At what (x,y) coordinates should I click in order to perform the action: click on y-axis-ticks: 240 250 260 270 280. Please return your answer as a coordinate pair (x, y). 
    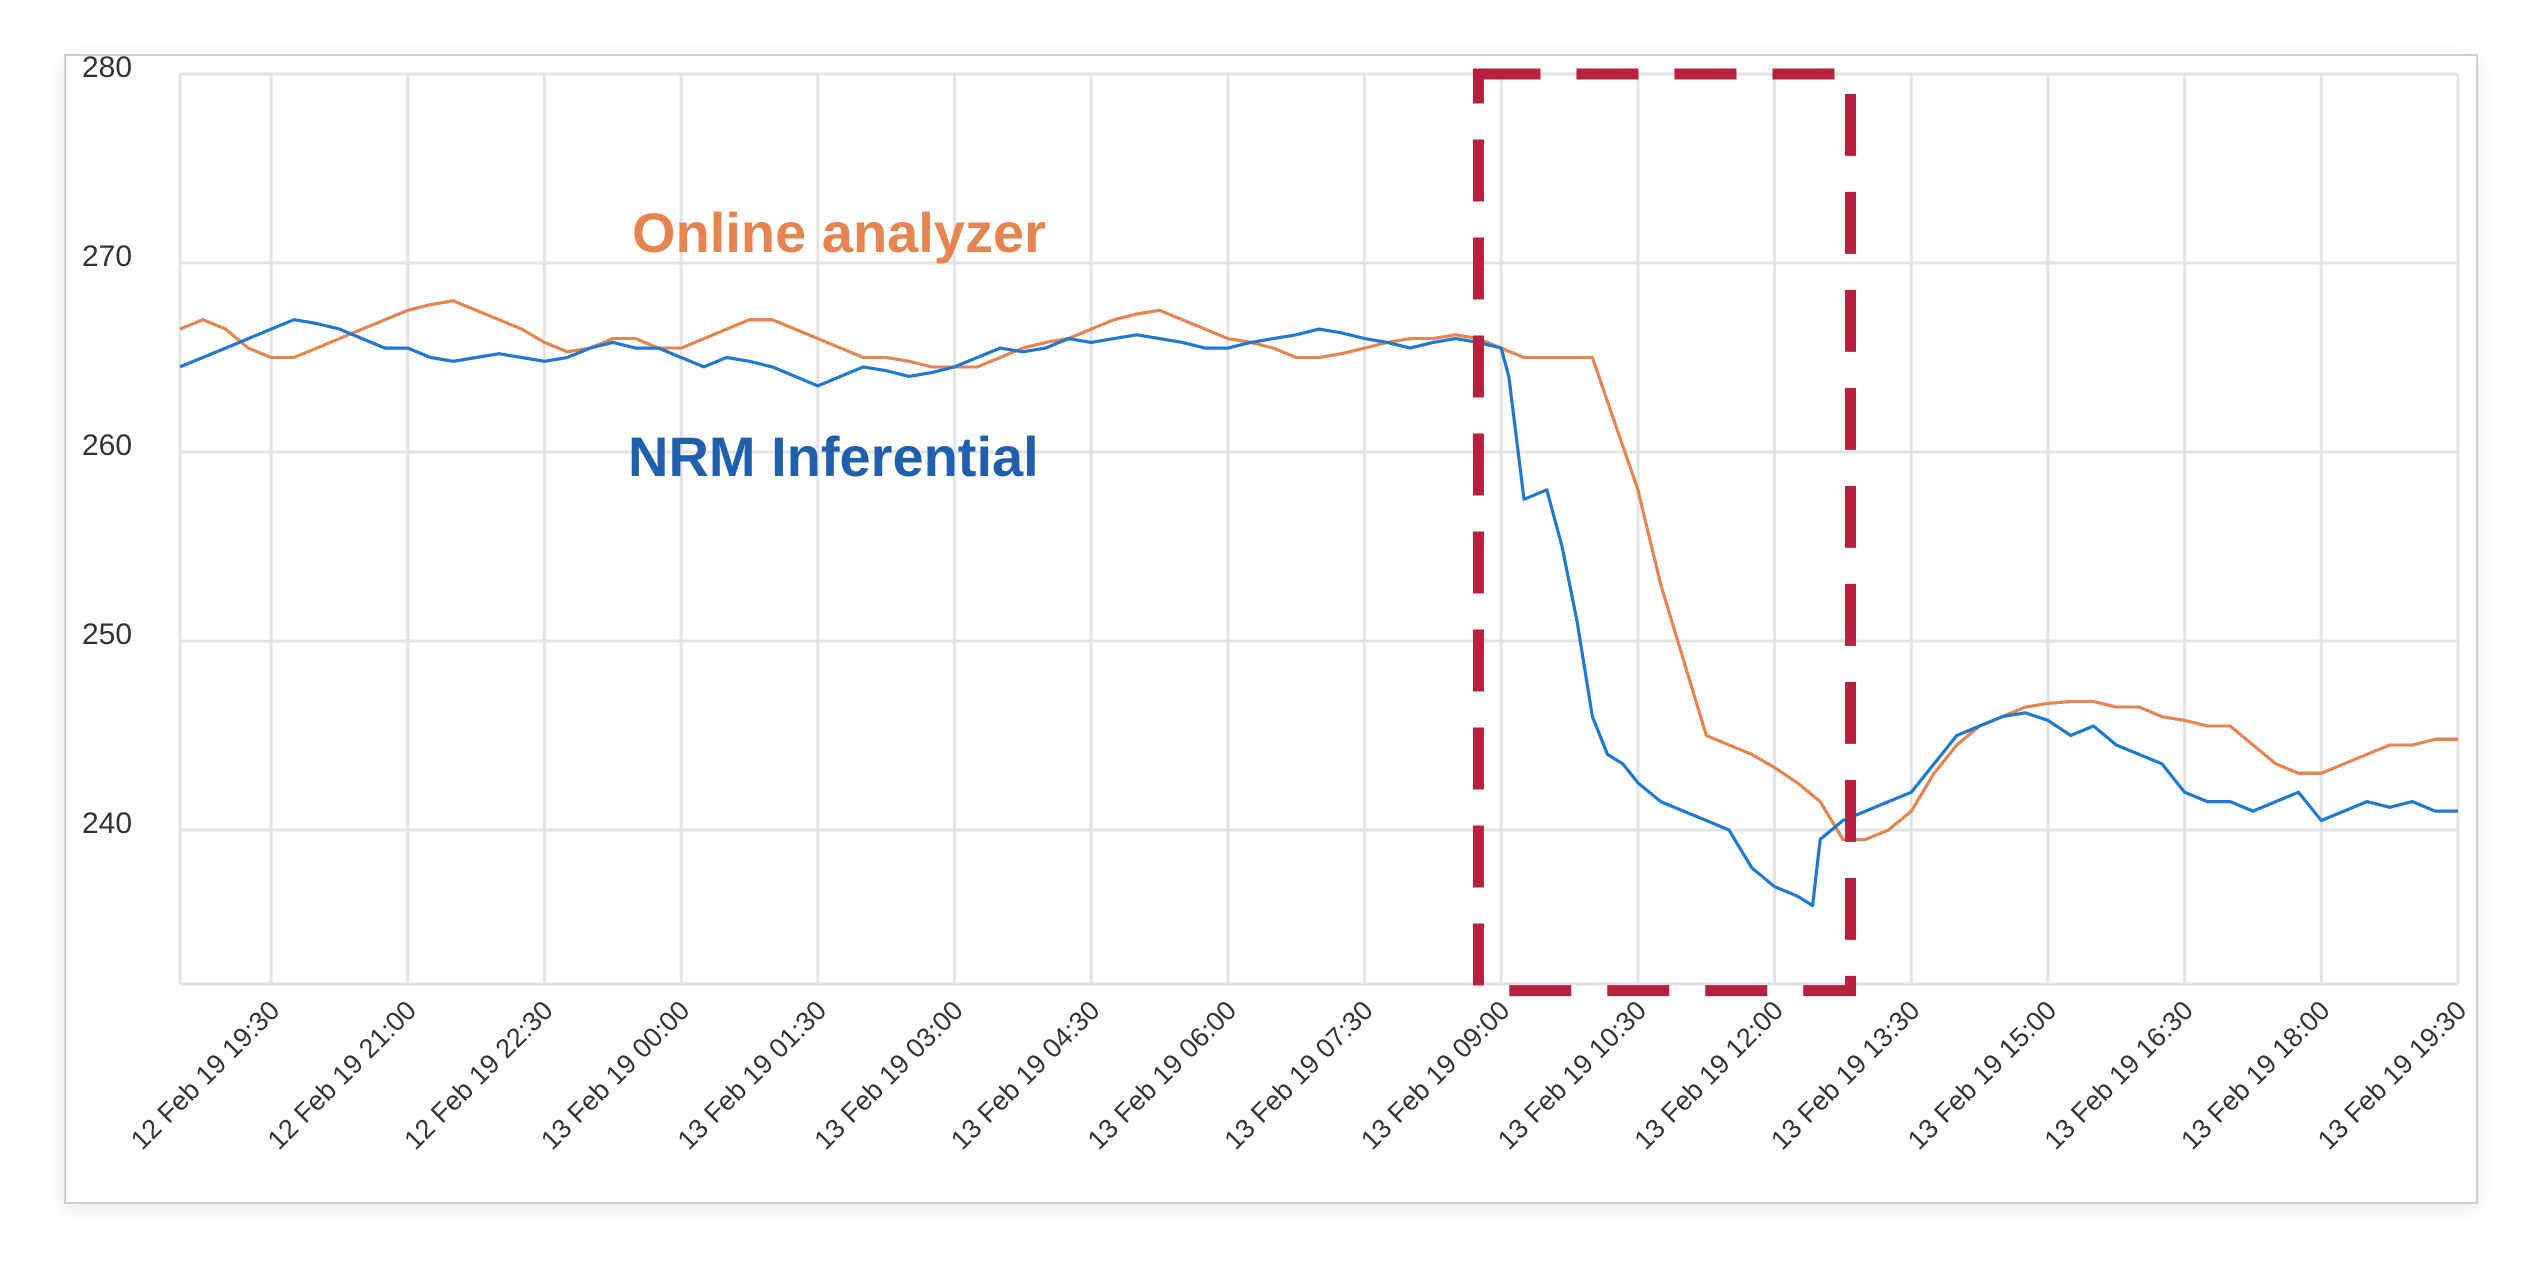
    Looking at the image, I should click on (107, 445).